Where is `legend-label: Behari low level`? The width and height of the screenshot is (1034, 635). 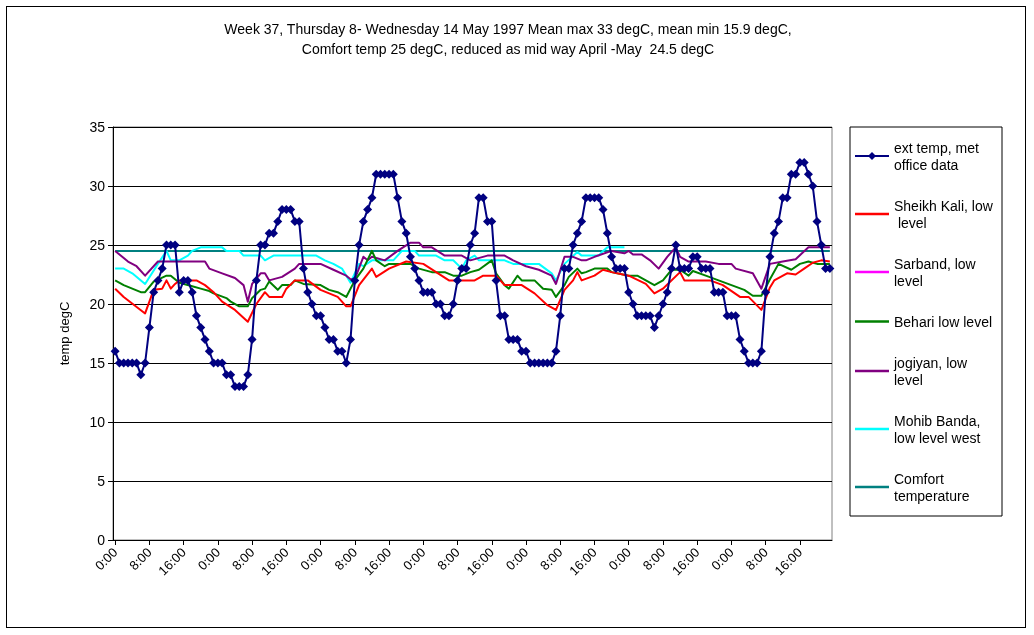
legend-label: Behari low level is located at coordinates (943, 321).